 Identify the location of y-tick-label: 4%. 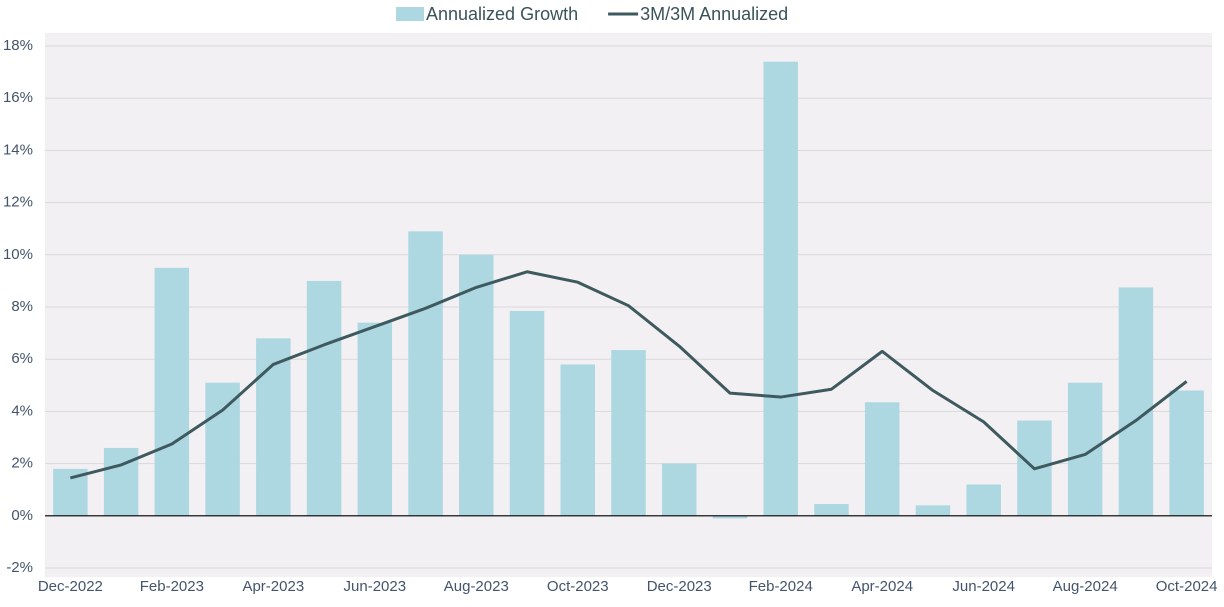
(22, 410).